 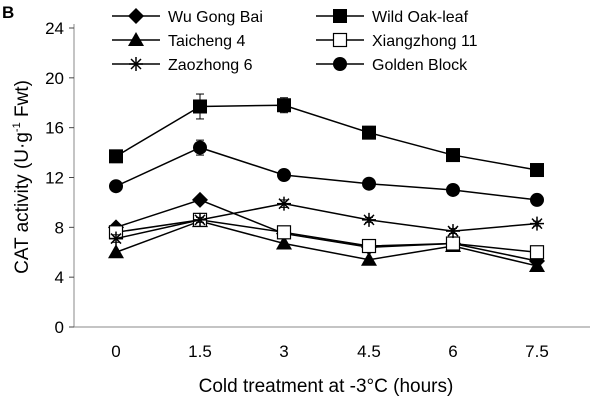 What do you see at coordinates (215, 17) in the screenshot?
I see `legend-label: Wu Gong Bai` at bounding box center [215, 17].